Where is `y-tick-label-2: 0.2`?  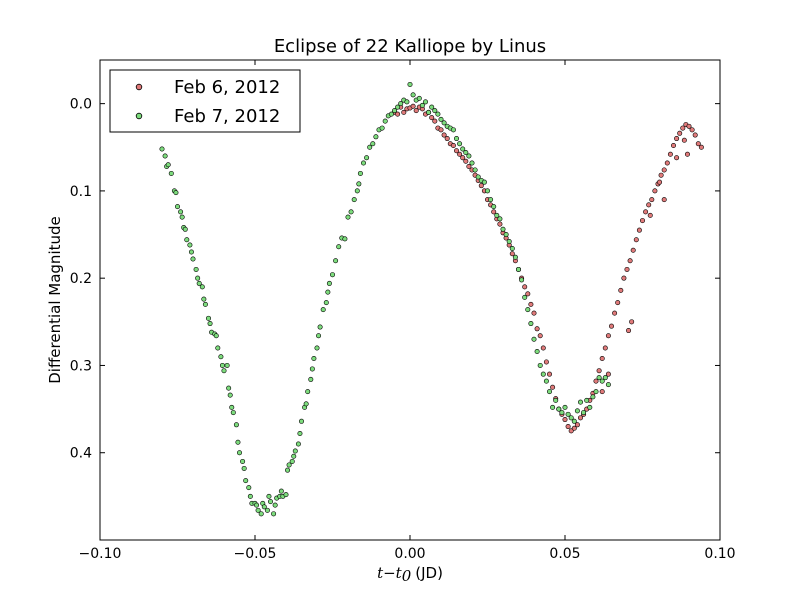 y-tick-label-2: 0.2 is located at coordinates (81, 279).